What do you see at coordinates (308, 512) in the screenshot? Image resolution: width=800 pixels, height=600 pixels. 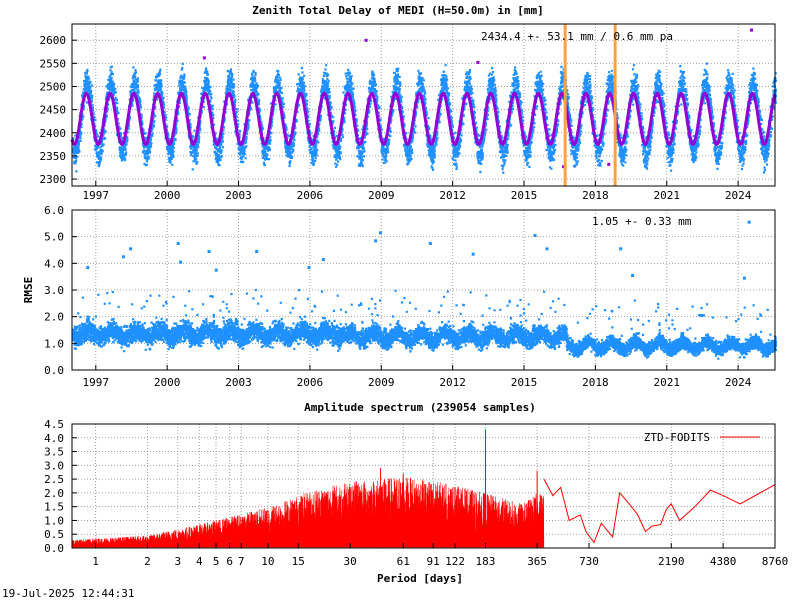 I see `panel3-spectrum-dense` at bounding box center [308, 512].